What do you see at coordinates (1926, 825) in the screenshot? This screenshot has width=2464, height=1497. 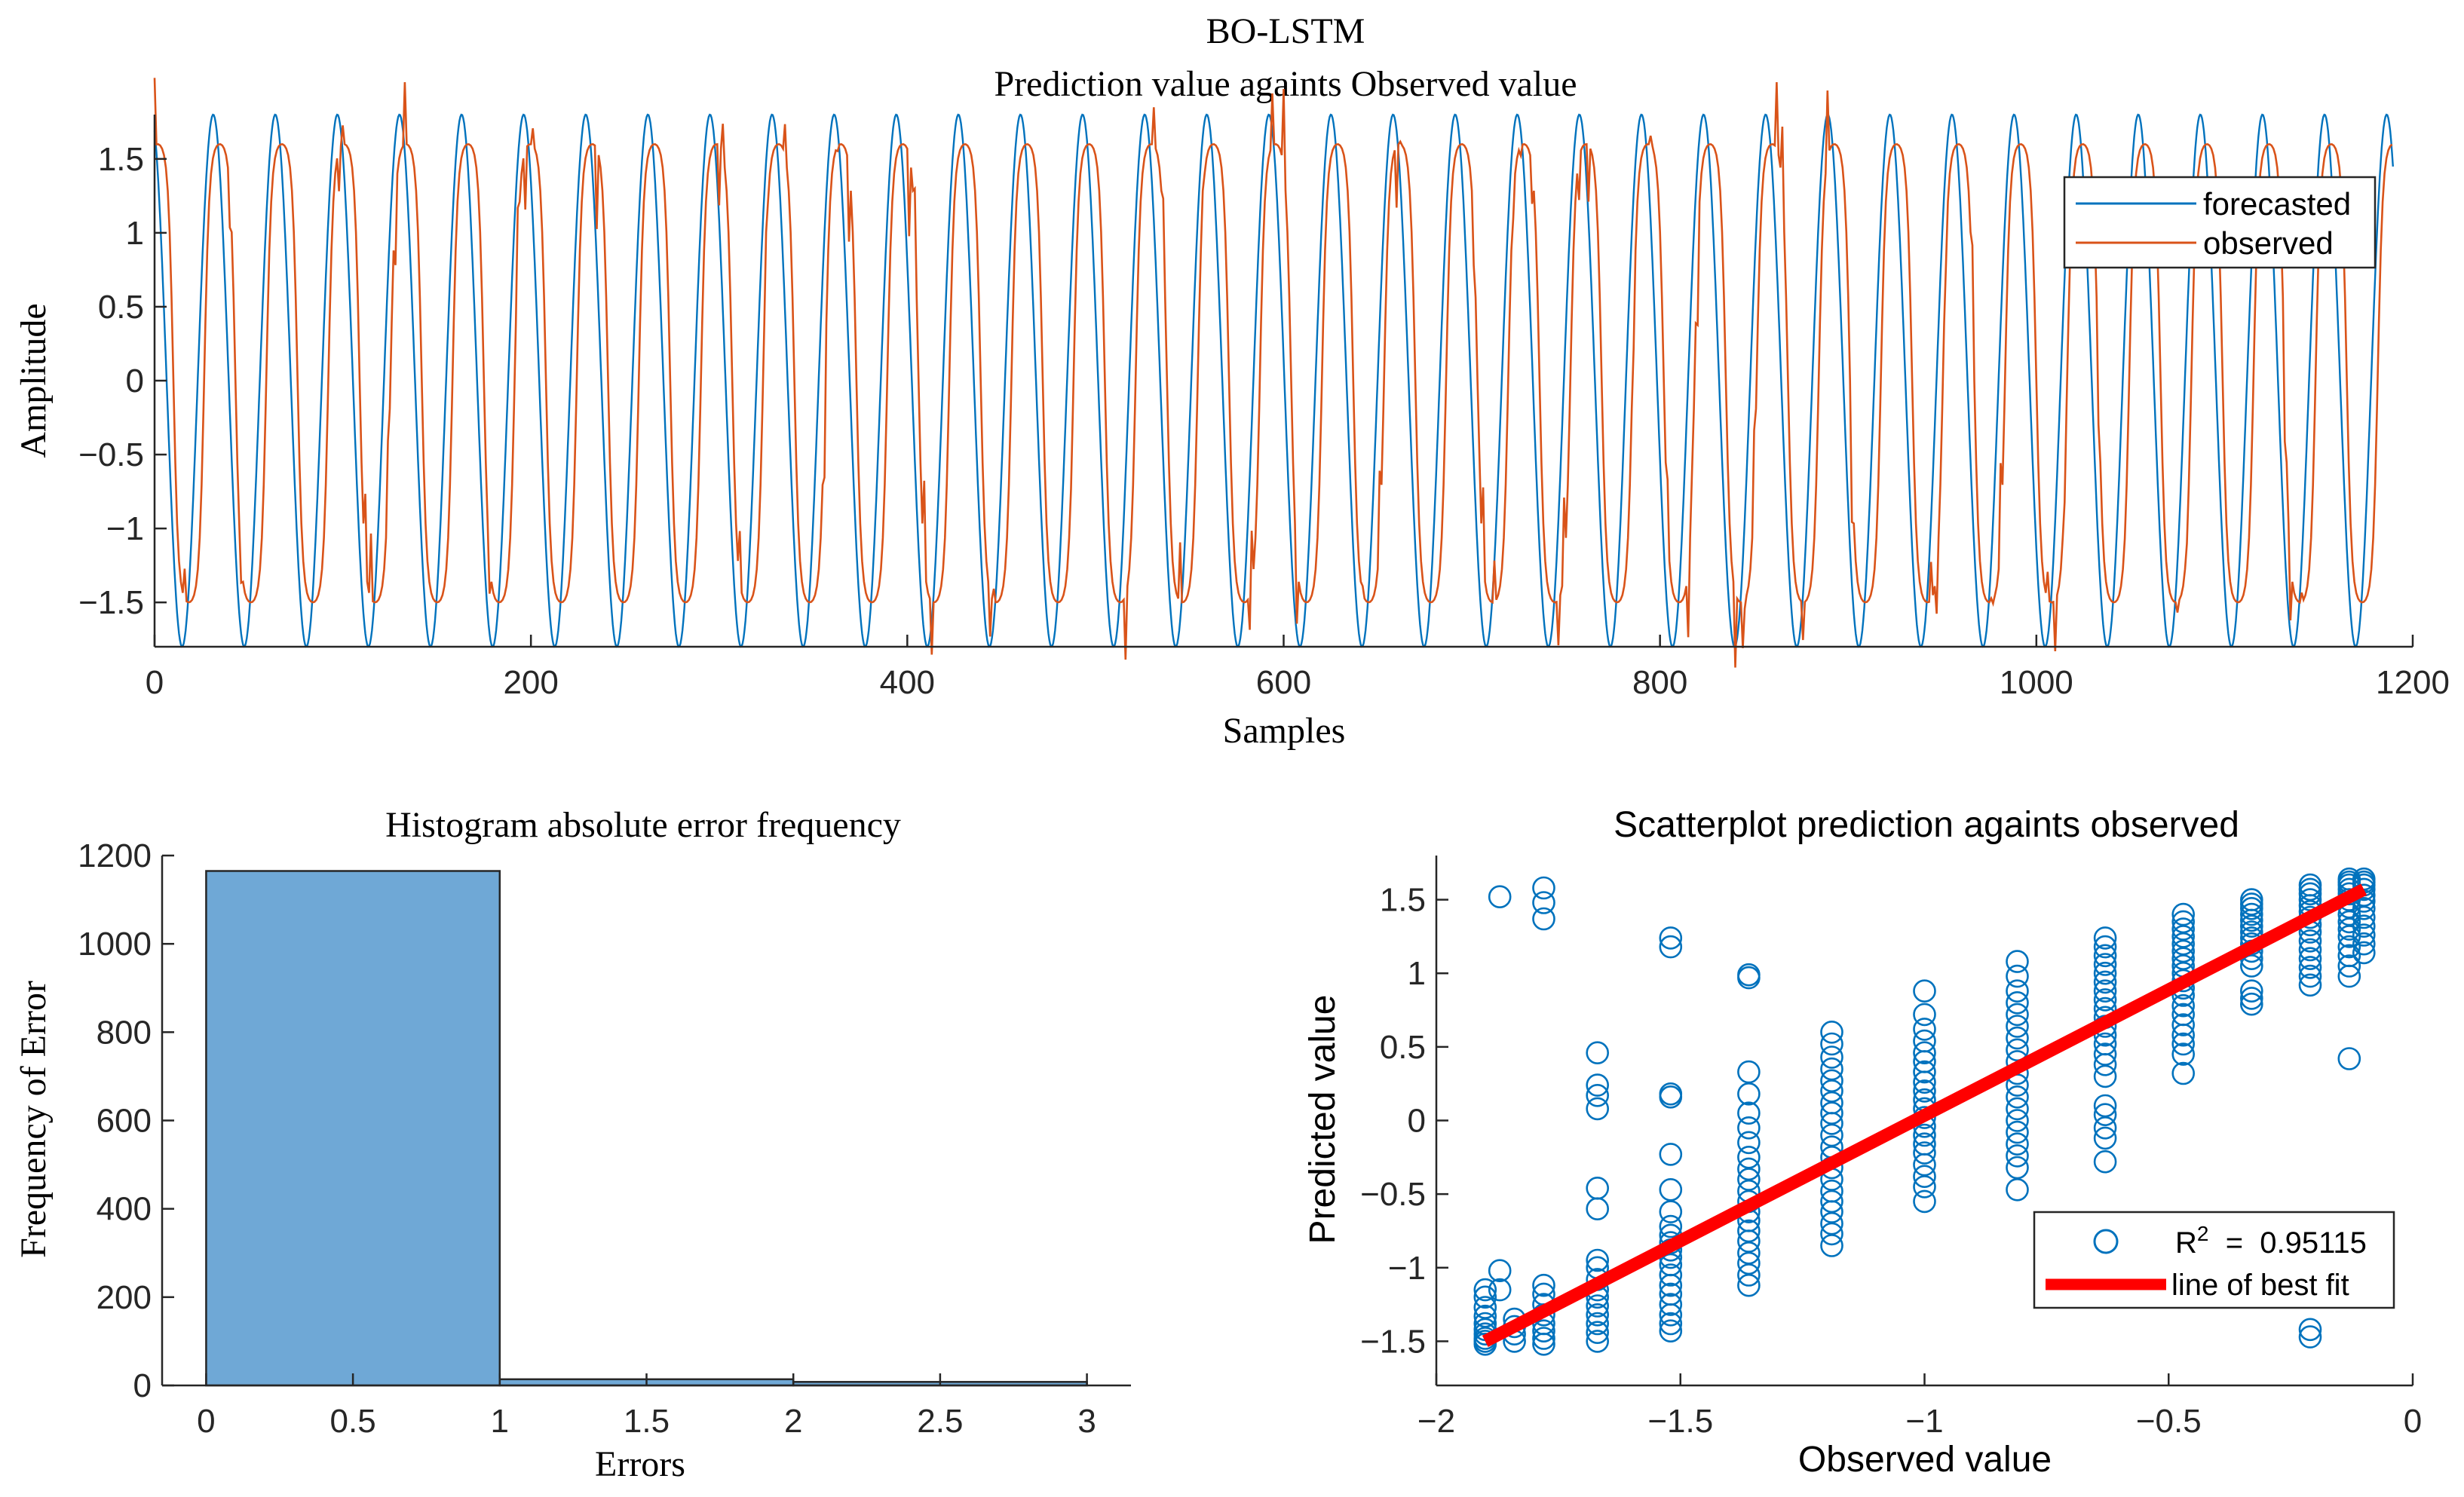 I see `scatter-title: Scatterplot prediction againts observed` at bounding box center [1926, 825].